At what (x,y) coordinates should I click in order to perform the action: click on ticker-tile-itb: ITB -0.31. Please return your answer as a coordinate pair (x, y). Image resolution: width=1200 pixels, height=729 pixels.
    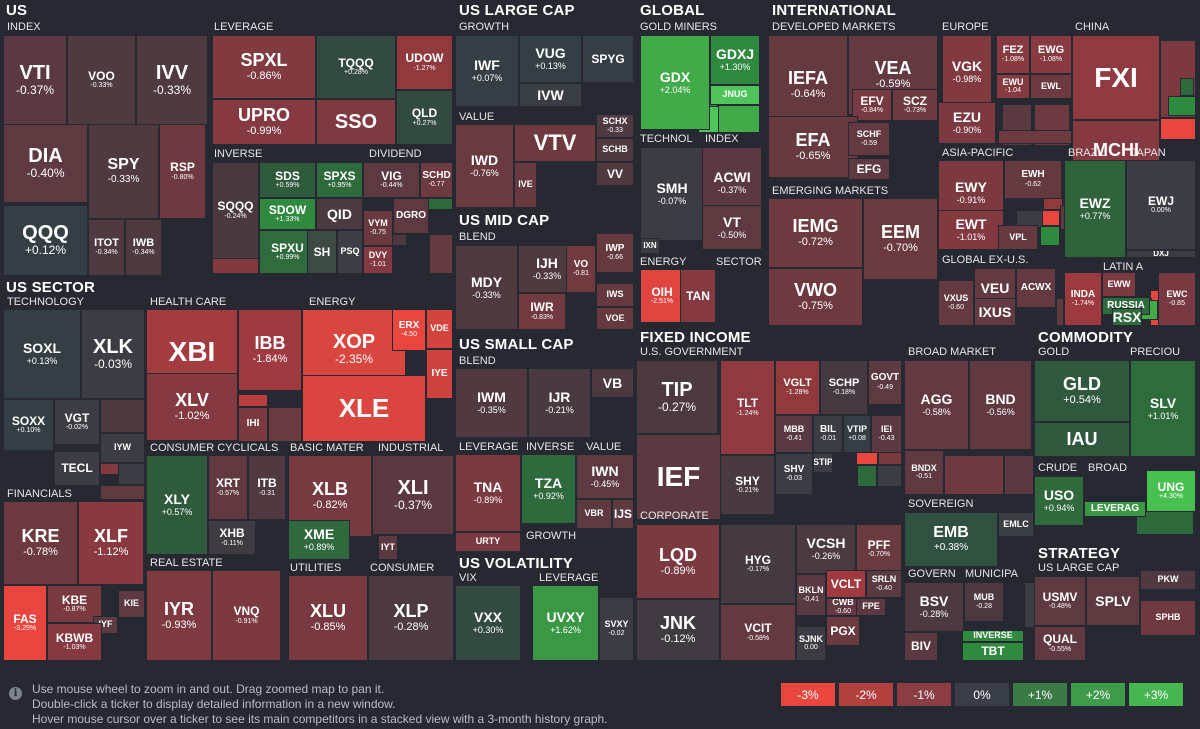
    Looking at the image, I should click on (267, 487).